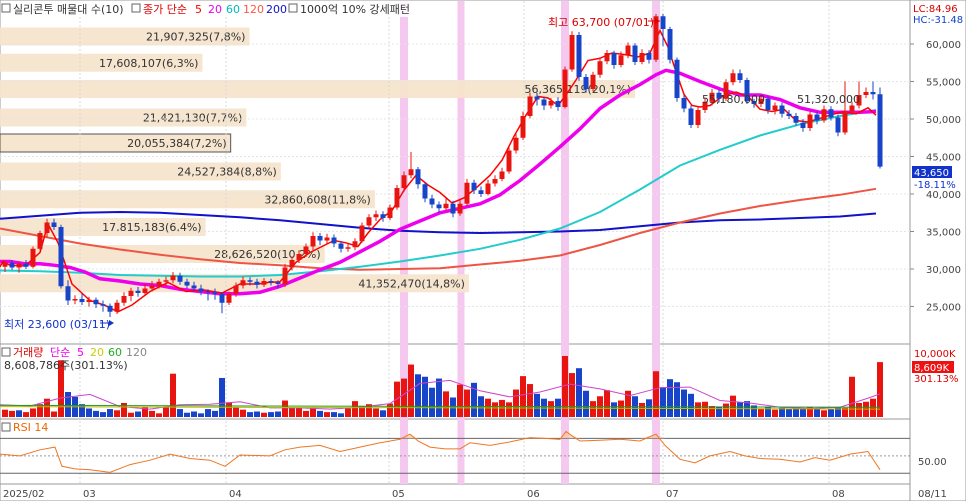 Image resolution: width=966 pixels, height=501 pixels. Describe the element at coordinates (317, 199) in the screenshot. I see `volume-profile-label: 32,860,608(11,8%)` at that location.